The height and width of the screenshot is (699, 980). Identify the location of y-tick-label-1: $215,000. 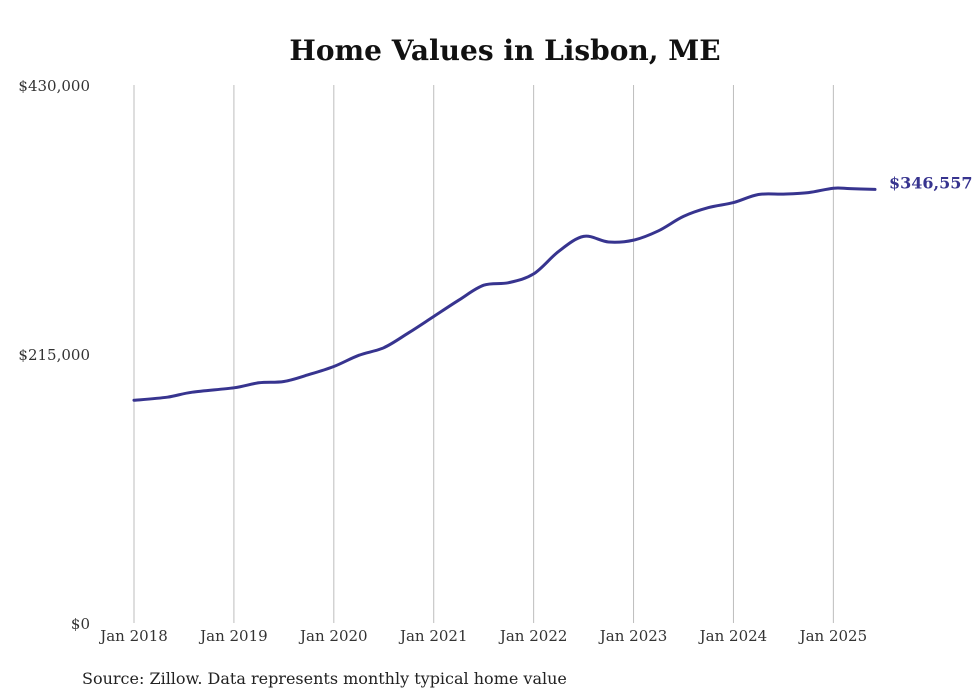
(54, 355).